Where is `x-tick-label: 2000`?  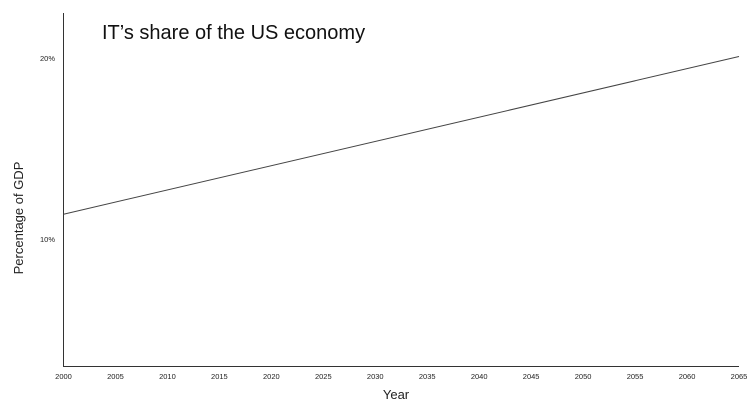
x-tick-label: 2000 is located at coordinates (63, 376).